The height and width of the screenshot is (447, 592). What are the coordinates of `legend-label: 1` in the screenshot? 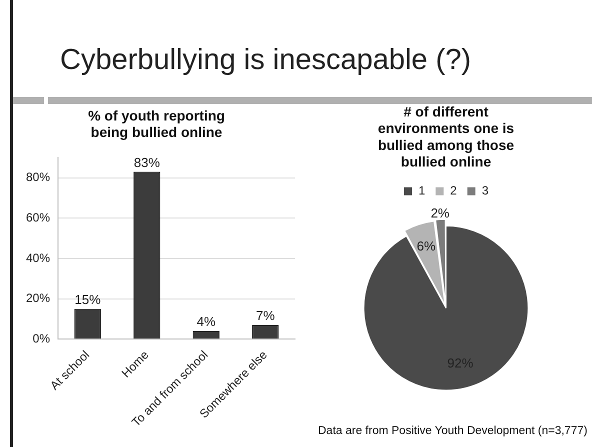 It's located at (422, 191).